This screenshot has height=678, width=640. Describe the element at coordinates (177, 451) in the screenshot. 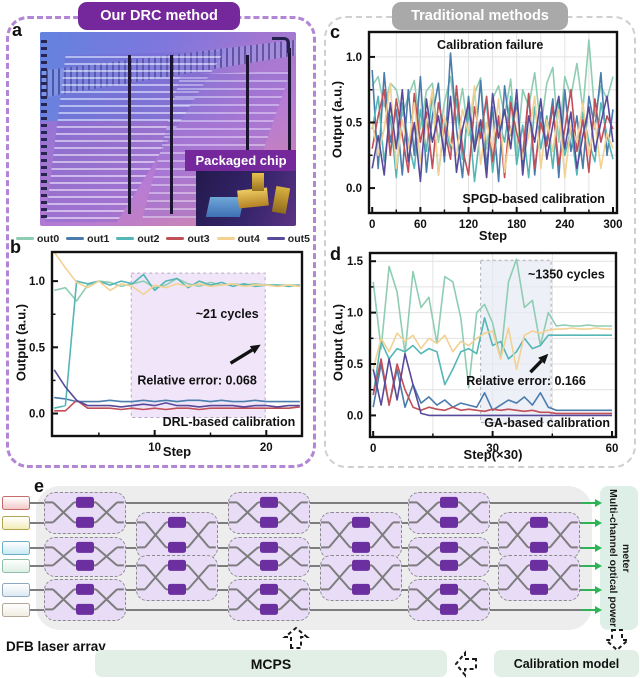

I see `b-xlabel: Step` at that location.